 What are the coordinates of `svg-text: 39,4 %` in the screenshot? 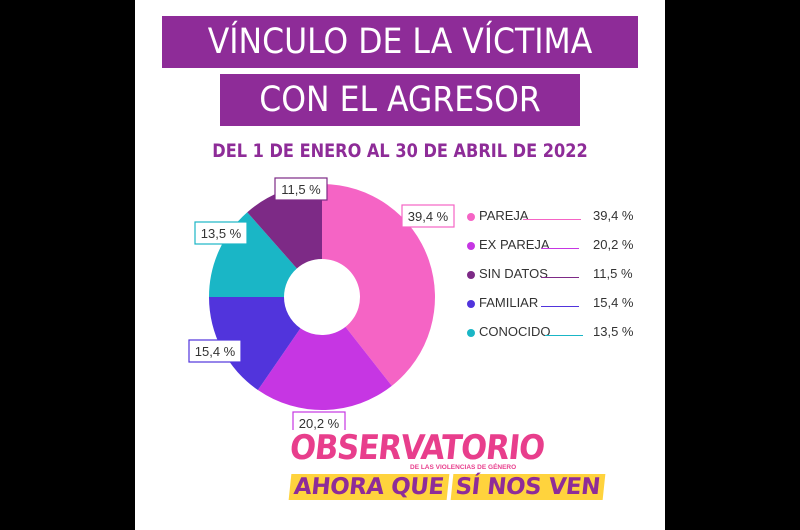 It's located at (428, 216).